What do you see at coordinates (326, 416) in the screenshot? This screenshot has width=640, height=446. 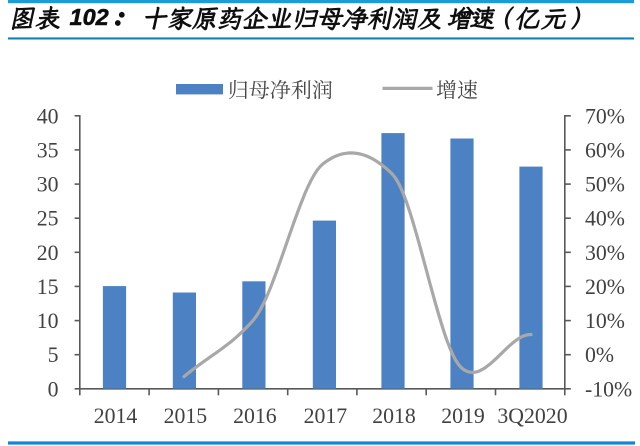 I see `svg-text: 2017` at bounding box center [326, 416].